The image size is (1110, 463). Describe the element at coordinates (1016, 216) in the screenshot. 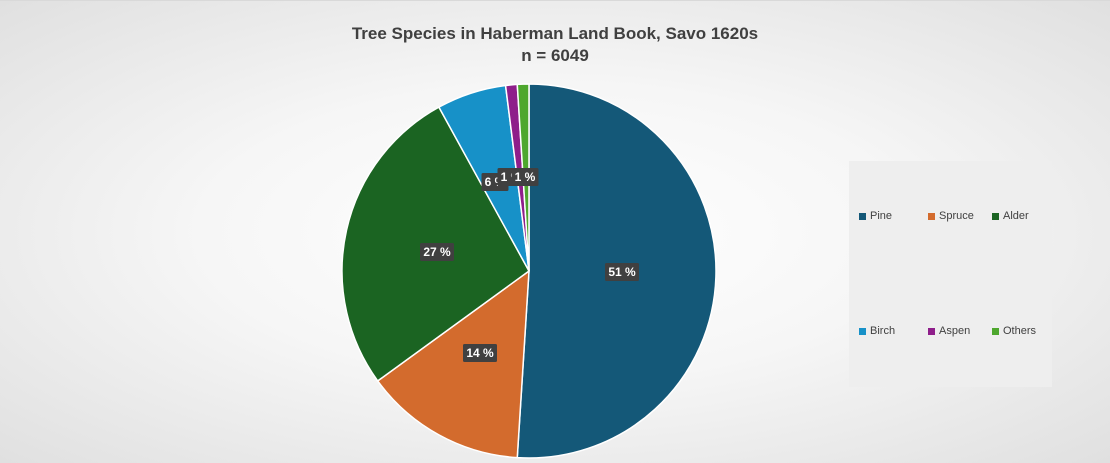

I see `legend-label-alder: Alder` at that location.